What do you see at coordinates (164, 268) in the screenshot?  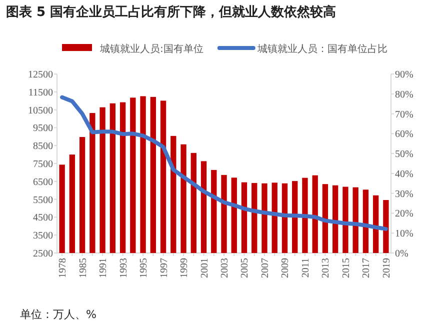 I see `x-tick-label: 1997` at bounding box center [164, 268].